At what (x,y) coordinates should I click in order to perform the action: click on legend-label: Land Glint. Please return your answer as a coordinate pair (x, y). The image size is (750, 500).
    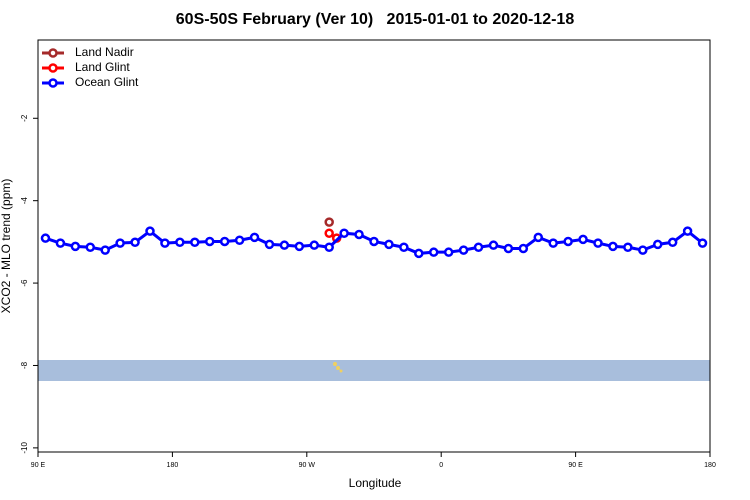
    Looking at the image, I should click on (102, 67).